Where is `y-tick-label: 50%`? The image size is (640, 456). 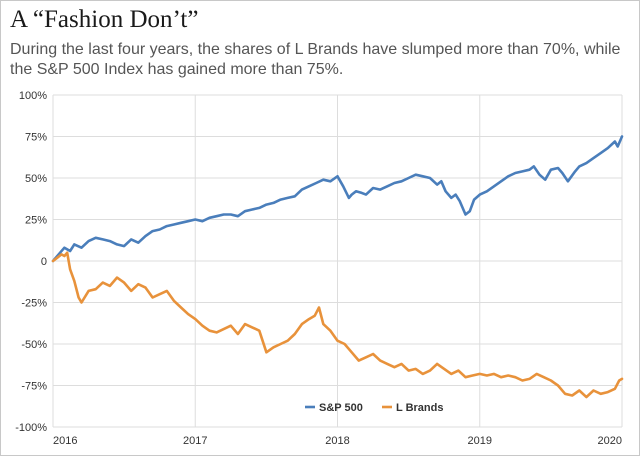
y-tick-label: 50% is located at coordinates (36, 179).